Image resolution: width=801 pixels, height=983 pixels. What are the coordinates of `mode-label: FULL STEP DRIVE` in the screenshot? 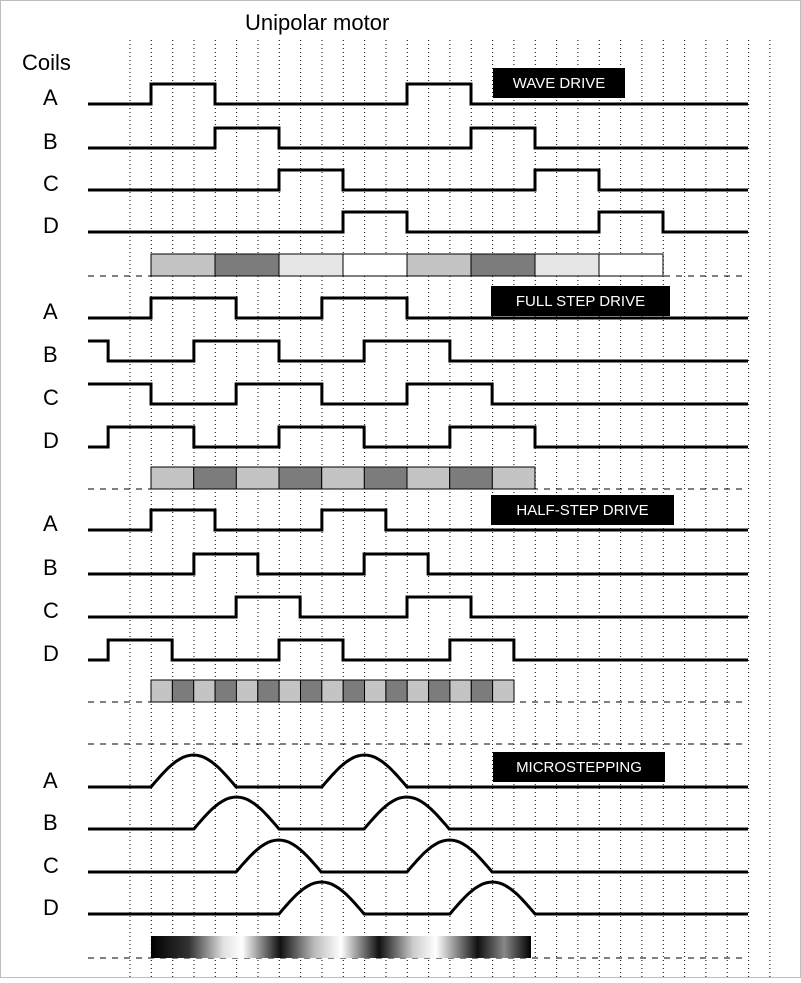 It's located at (580, 301).